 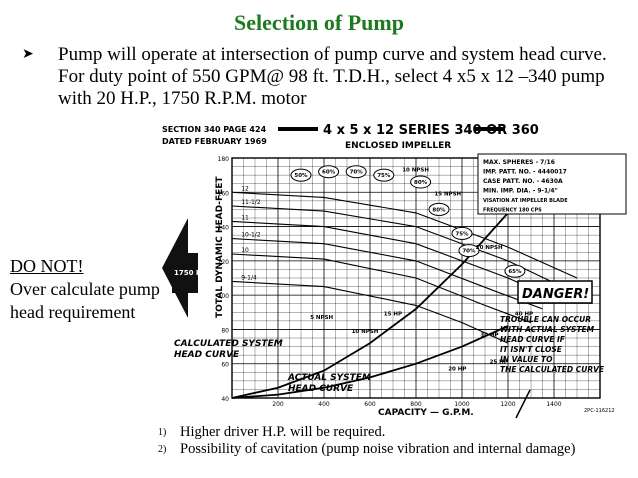 What do you see at coordinates (197, 273) in the screenshot?
I see `rpm-badge-text: 1750 R.P.M.` at bounding box center [197, 273].